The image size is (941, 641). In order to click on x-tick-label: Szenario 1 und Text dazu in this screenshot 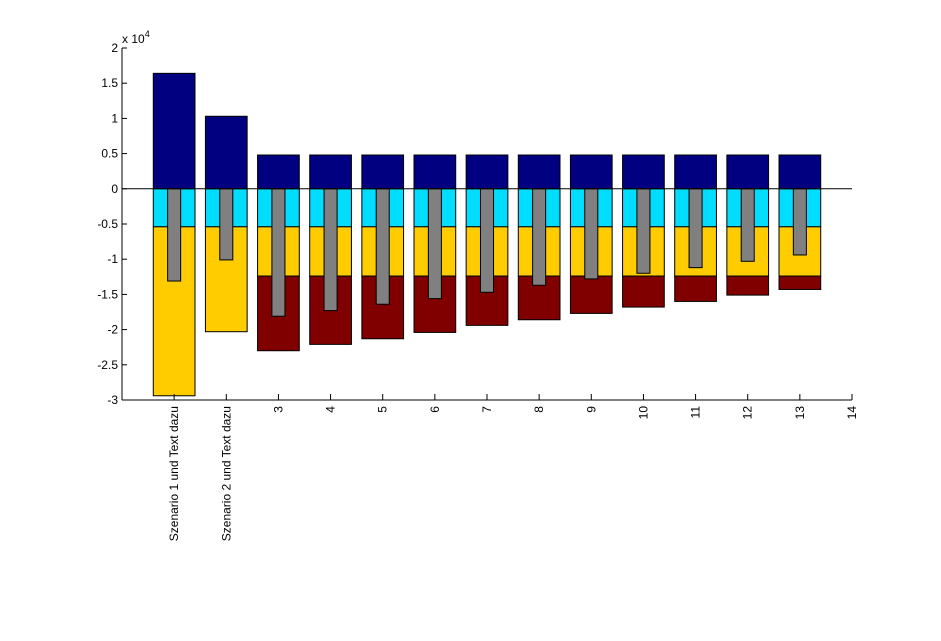, I will do `click(174, 473)`.